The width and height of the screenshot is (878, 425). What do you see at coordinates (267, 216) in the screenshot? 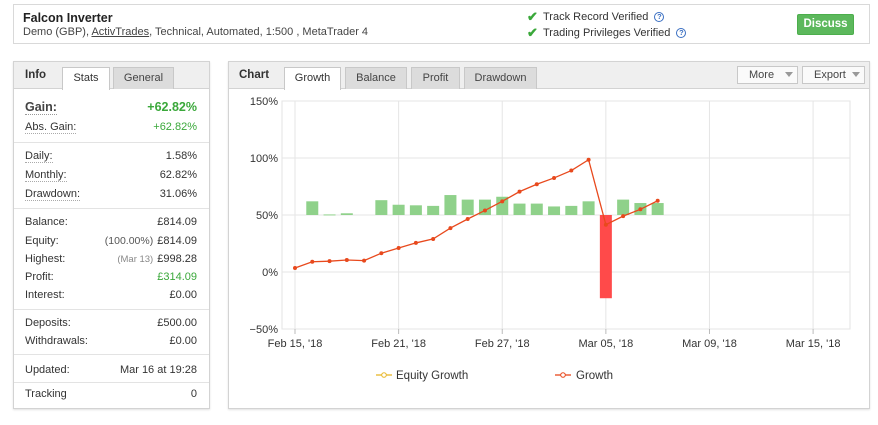
I see `y-tick-label: 50%` at bounding box center [267, 216].